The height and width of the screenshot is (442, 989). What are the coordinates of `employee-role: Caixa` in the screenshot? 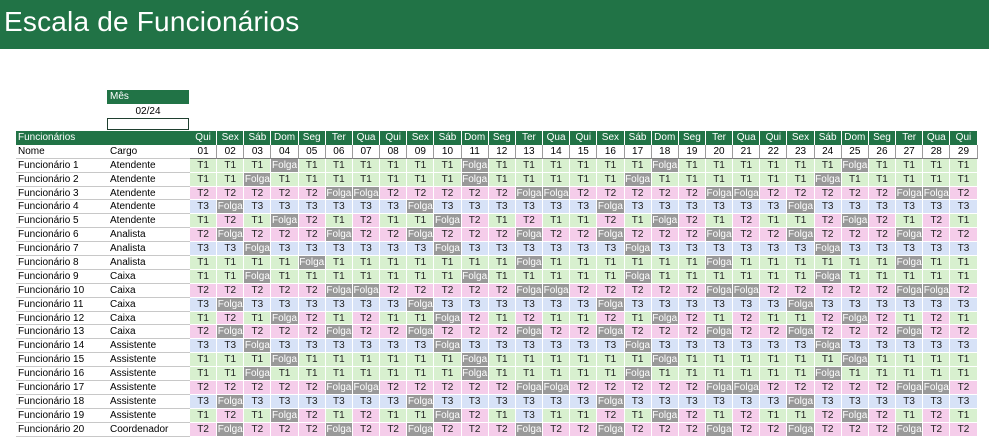 It's located at (149, 332).